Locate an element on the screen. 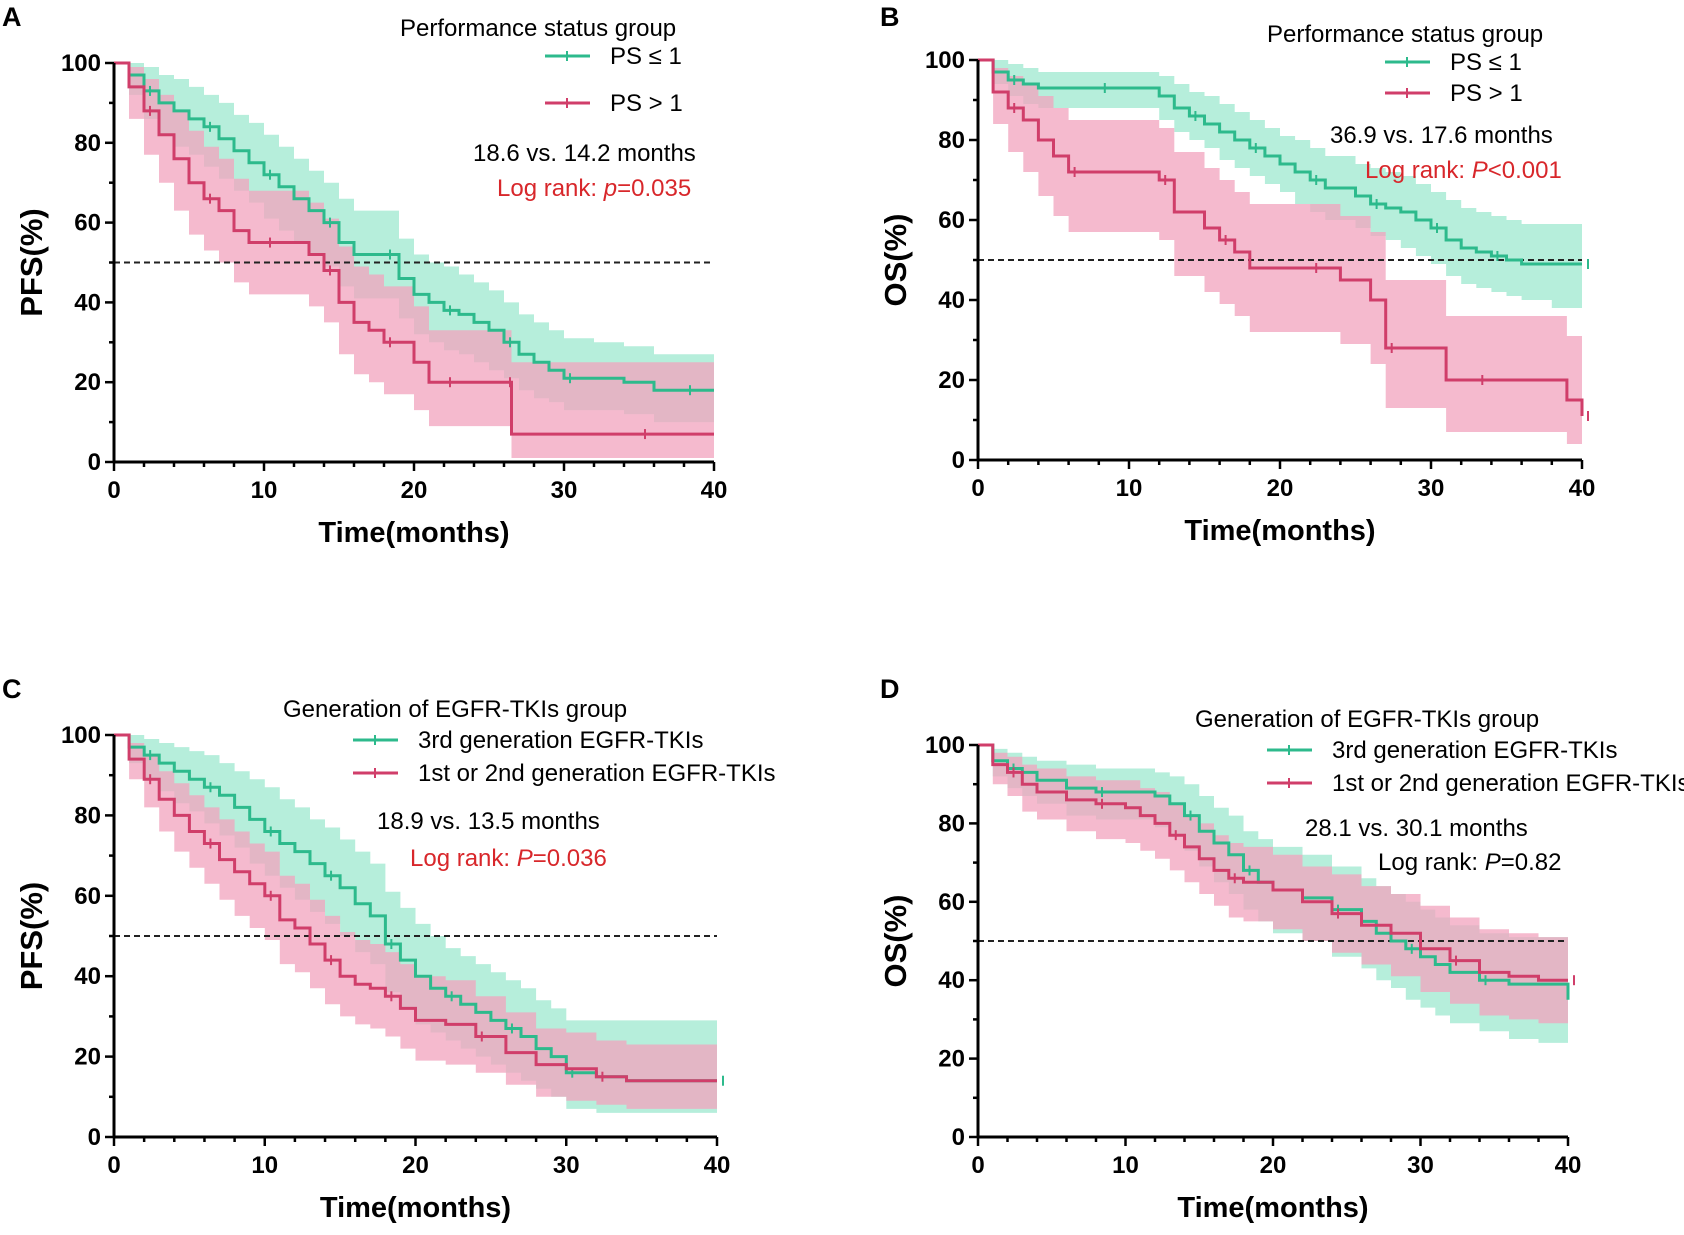 Image resolution: width=1684 pixels, height=1235 pixels. panel-letter: C is located at coordinates (12, 689).